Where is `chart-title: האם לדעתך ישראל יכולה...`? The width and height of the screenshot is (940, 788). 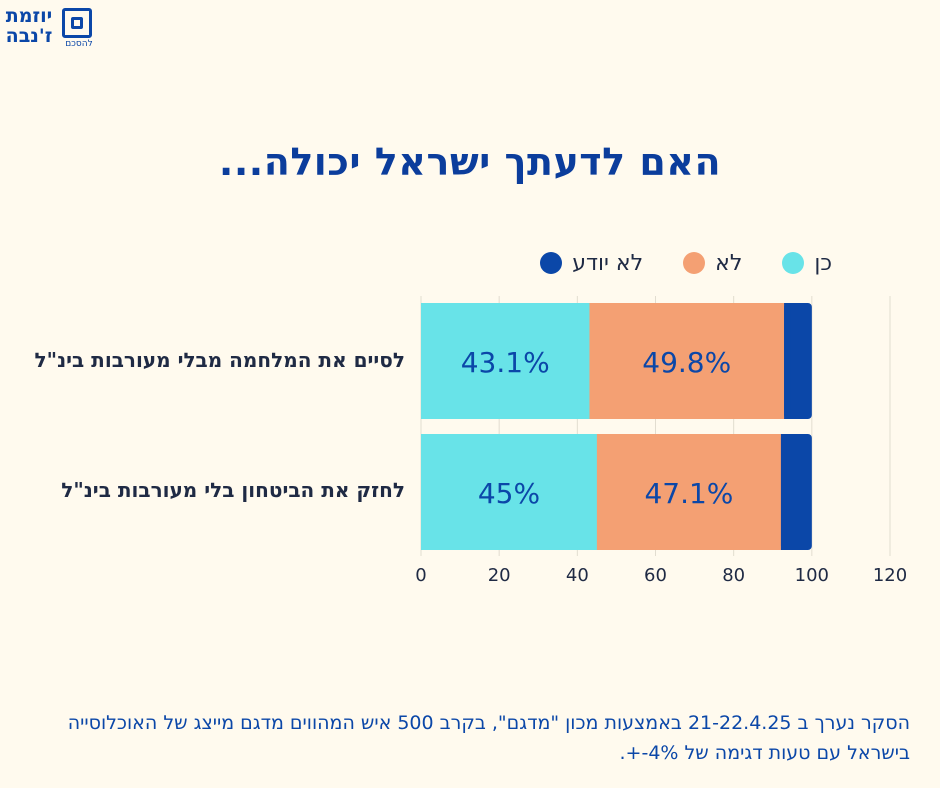 chart-title: האם לדעתך ישראל יכולה... is located at coordinates (470, 162).